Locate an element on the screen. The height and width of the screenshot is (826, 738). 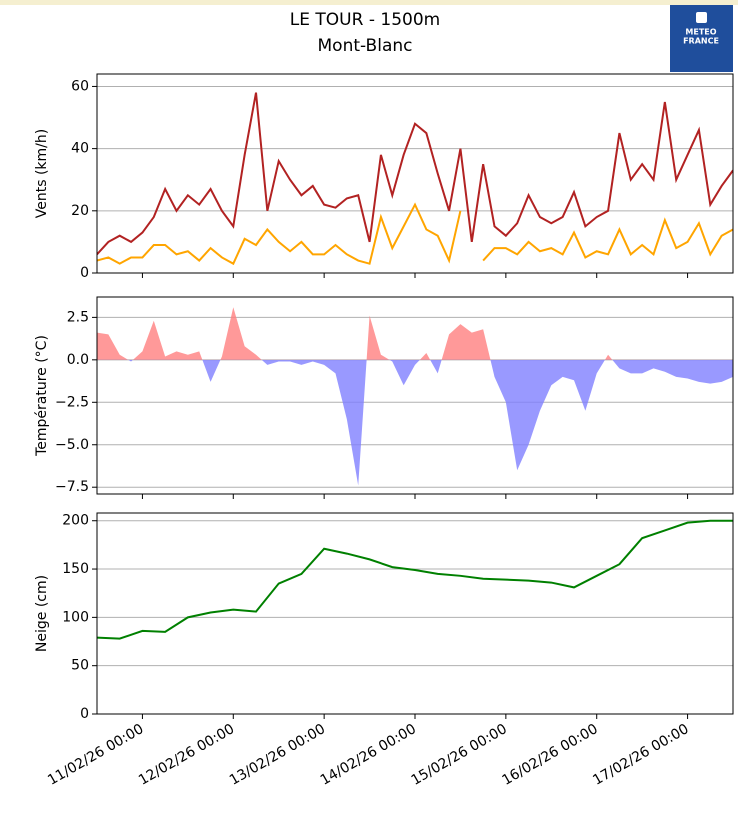
y-tick-label: −5.0 is located at coordinates (72, 445).